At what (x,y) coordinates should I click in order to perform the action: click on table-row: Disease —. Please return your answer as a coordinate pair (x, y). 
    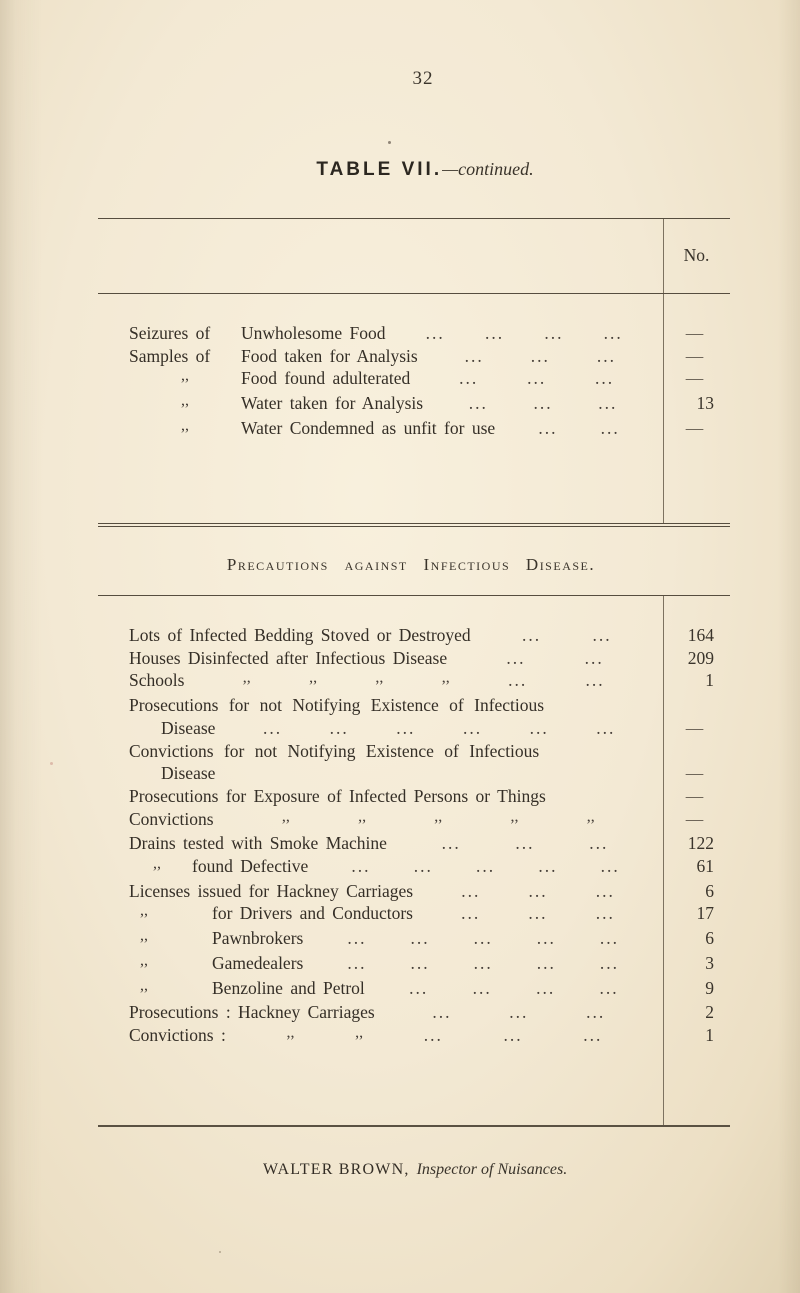
    Looking at the image, I should click on (414, 773).